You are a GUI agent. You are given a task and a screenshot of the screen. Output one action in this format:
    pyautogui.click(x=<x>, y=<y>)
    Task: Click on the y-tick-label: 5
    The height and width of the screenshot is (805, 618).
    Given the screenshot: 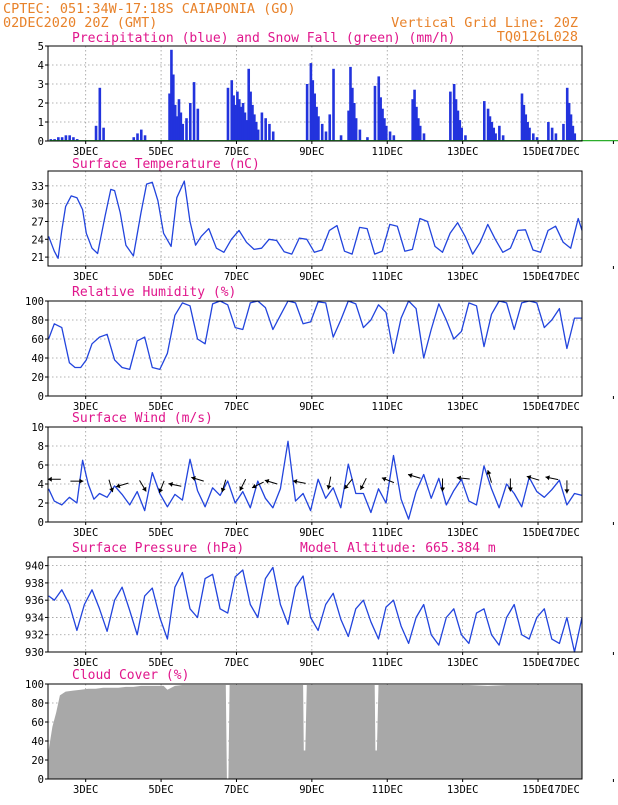 What is the action you would take?
    pyautogui.click(x=41, y=47)
    